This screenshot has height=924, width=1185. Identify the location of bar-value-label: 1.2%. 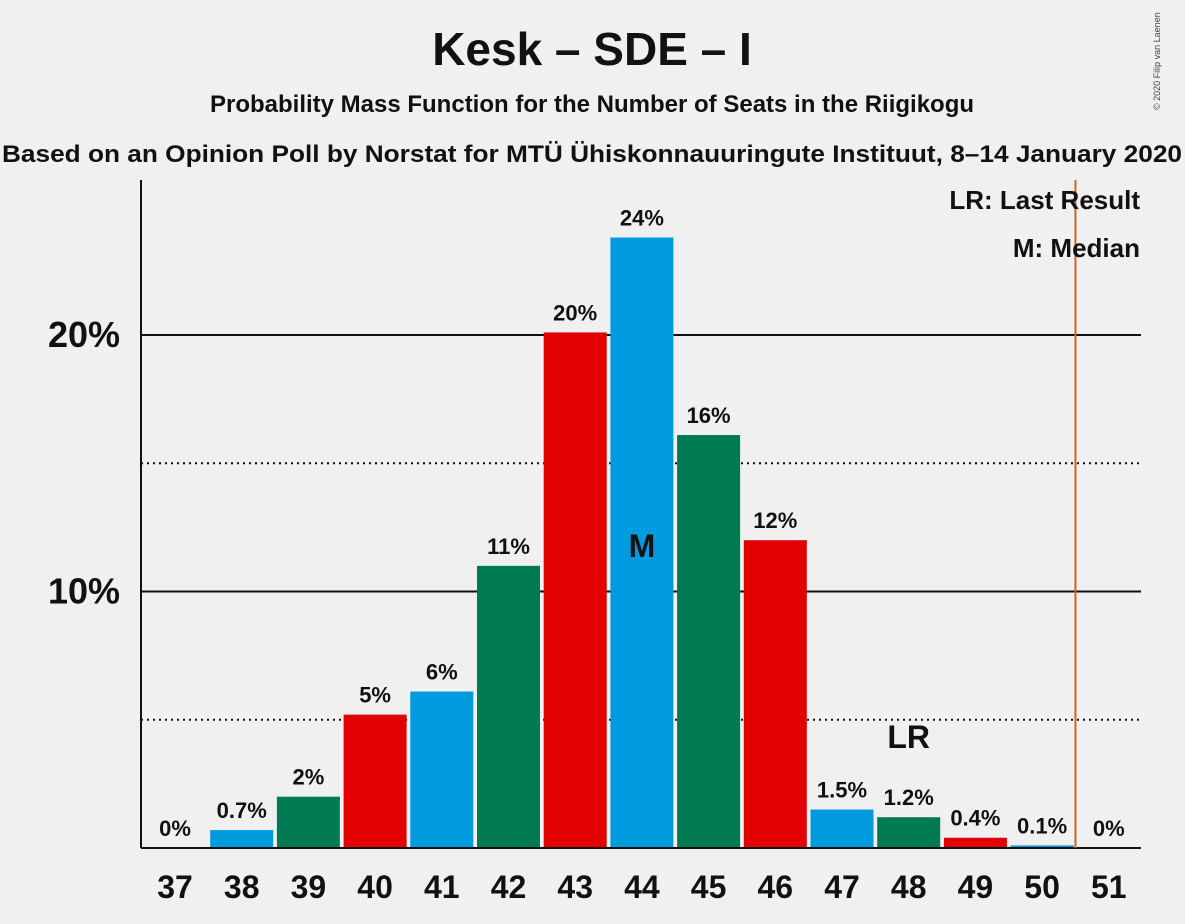
(909, 797).